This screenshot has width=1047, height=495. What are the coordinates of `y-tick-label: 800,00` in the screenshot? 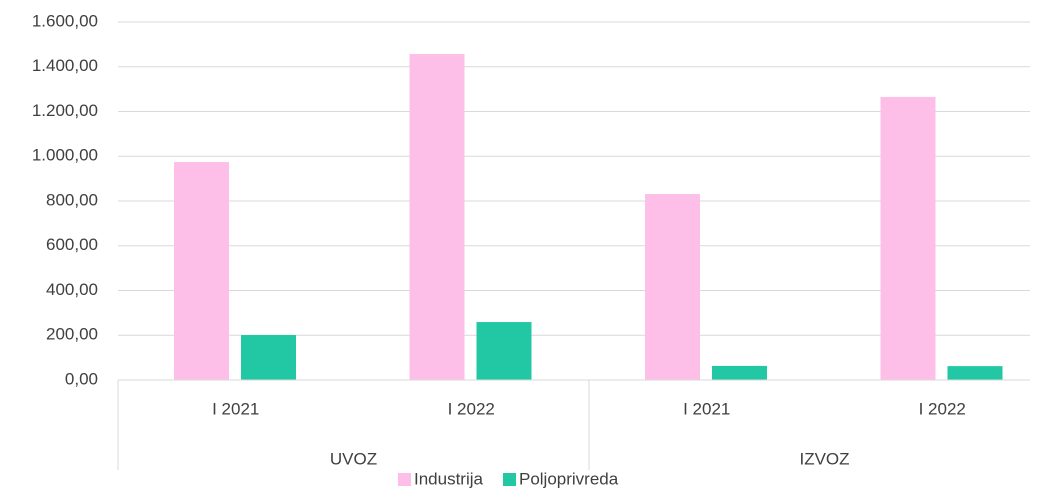 It's located at (72, 199).